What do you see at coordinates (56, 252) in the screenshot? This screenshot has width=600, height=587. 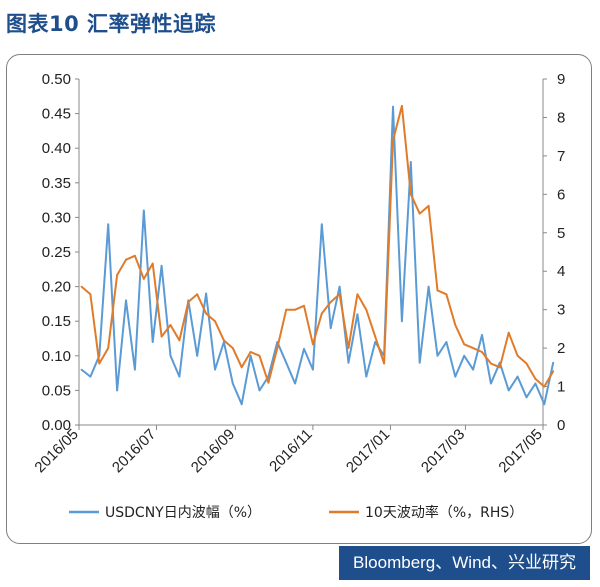 I see `y-left-tick-label: 0.25` at bounding box center [56, 252].